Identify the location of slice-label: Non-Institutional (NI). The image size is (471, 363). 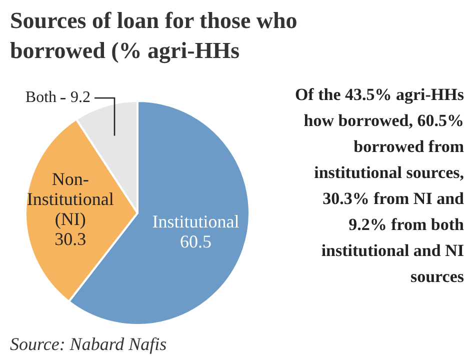
(70, 198).